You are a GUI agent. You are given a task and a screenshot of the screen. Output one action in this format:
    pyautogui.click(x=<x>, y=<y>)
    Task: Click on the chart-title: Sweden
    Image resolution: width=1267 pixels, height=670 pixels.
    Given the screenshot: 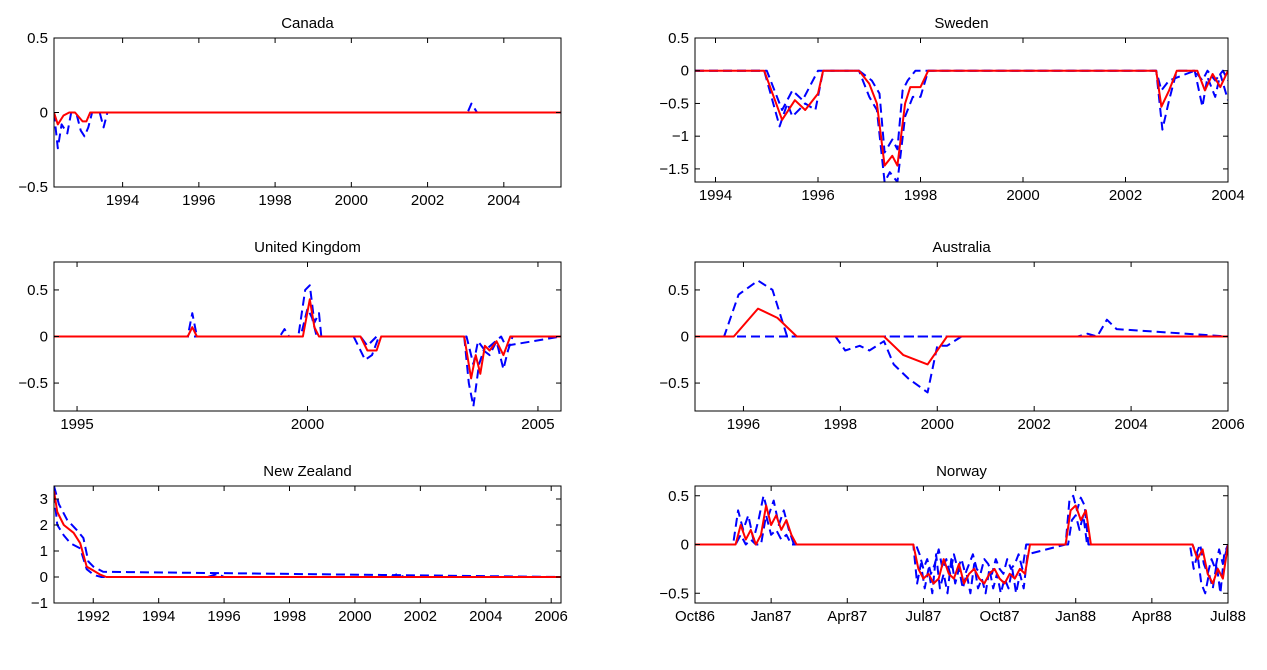 What is the action you would take?
    pyautogui.click(x=961, y=23)
    